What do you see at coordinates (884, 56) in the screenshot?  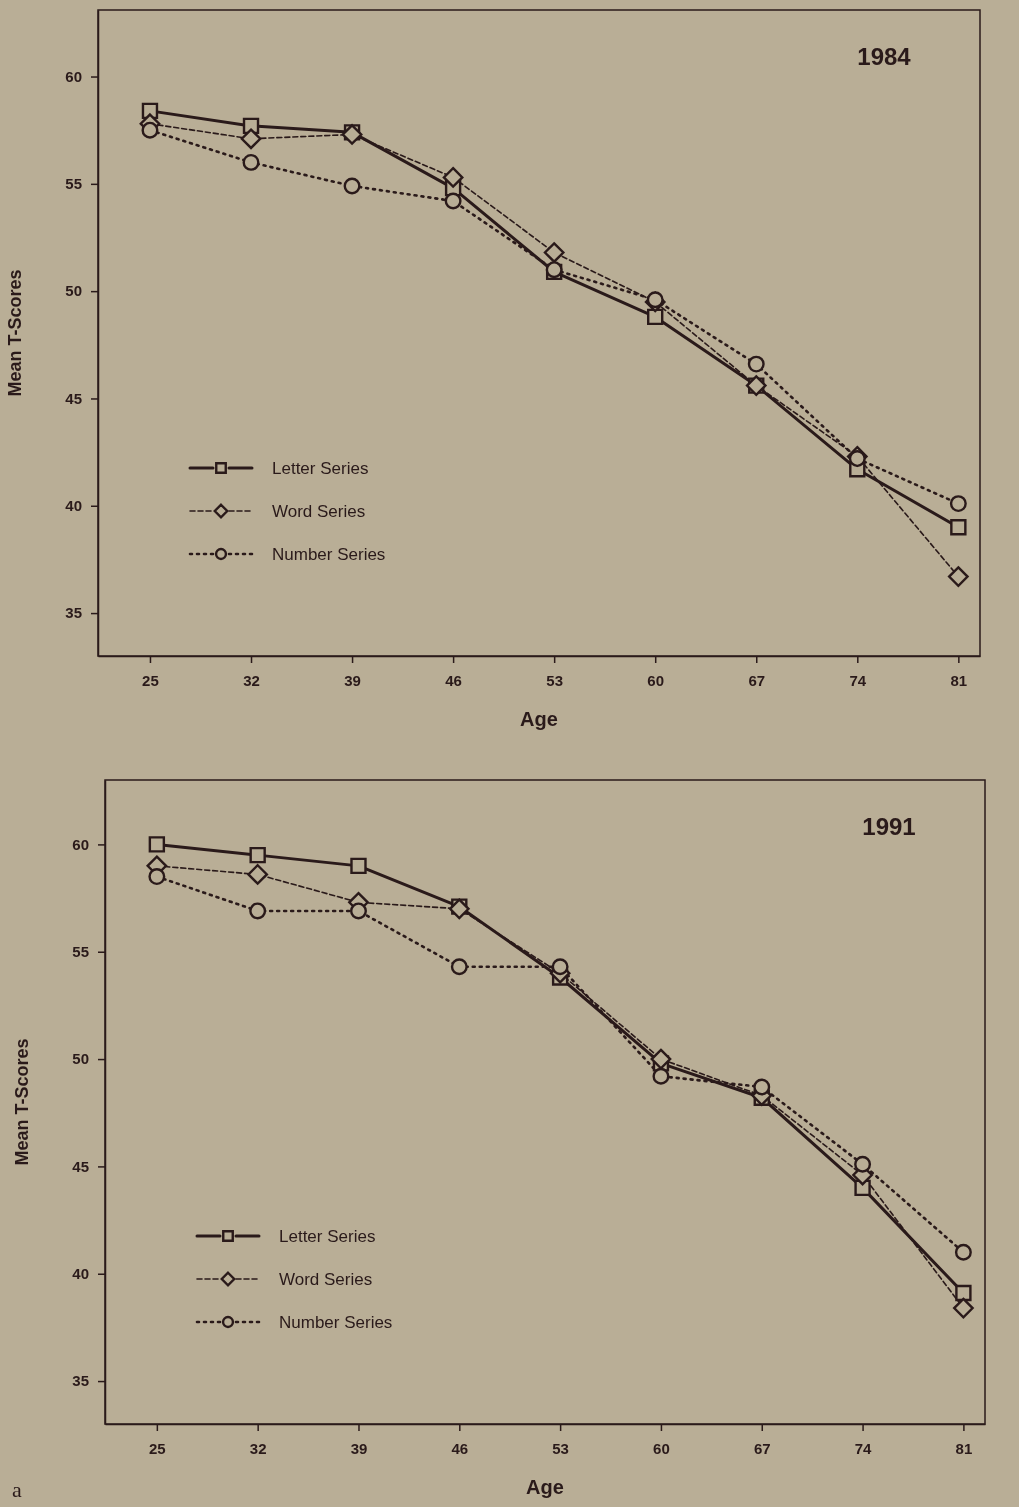 I see `annotation: 1984` at bounding box center [884, 56].